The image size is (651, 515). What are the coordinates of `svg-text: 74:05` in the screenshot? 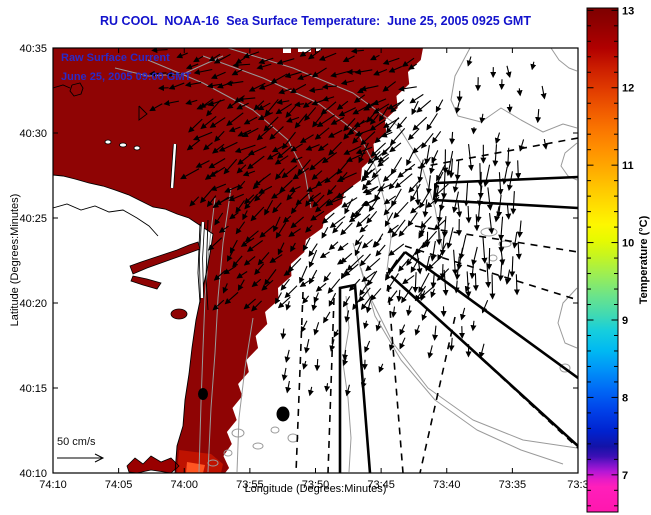 It's located at (119, 485).